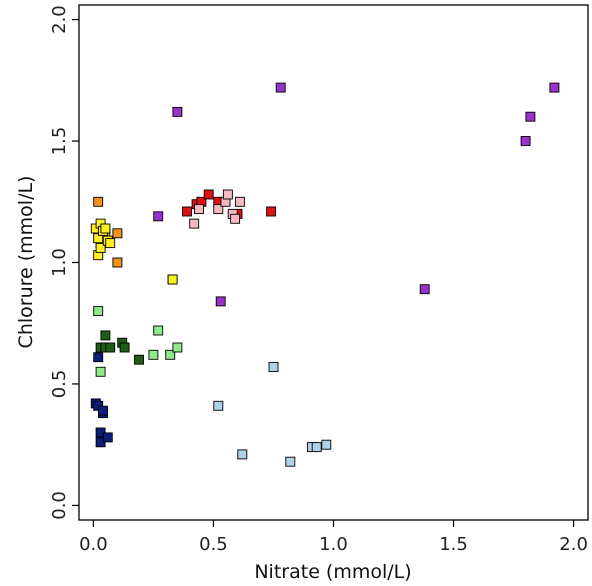  What do you see at coordinates (59, 384) in the screenshot?
I see `y-tick-label: 0.5` at bounding box center [59, 384].